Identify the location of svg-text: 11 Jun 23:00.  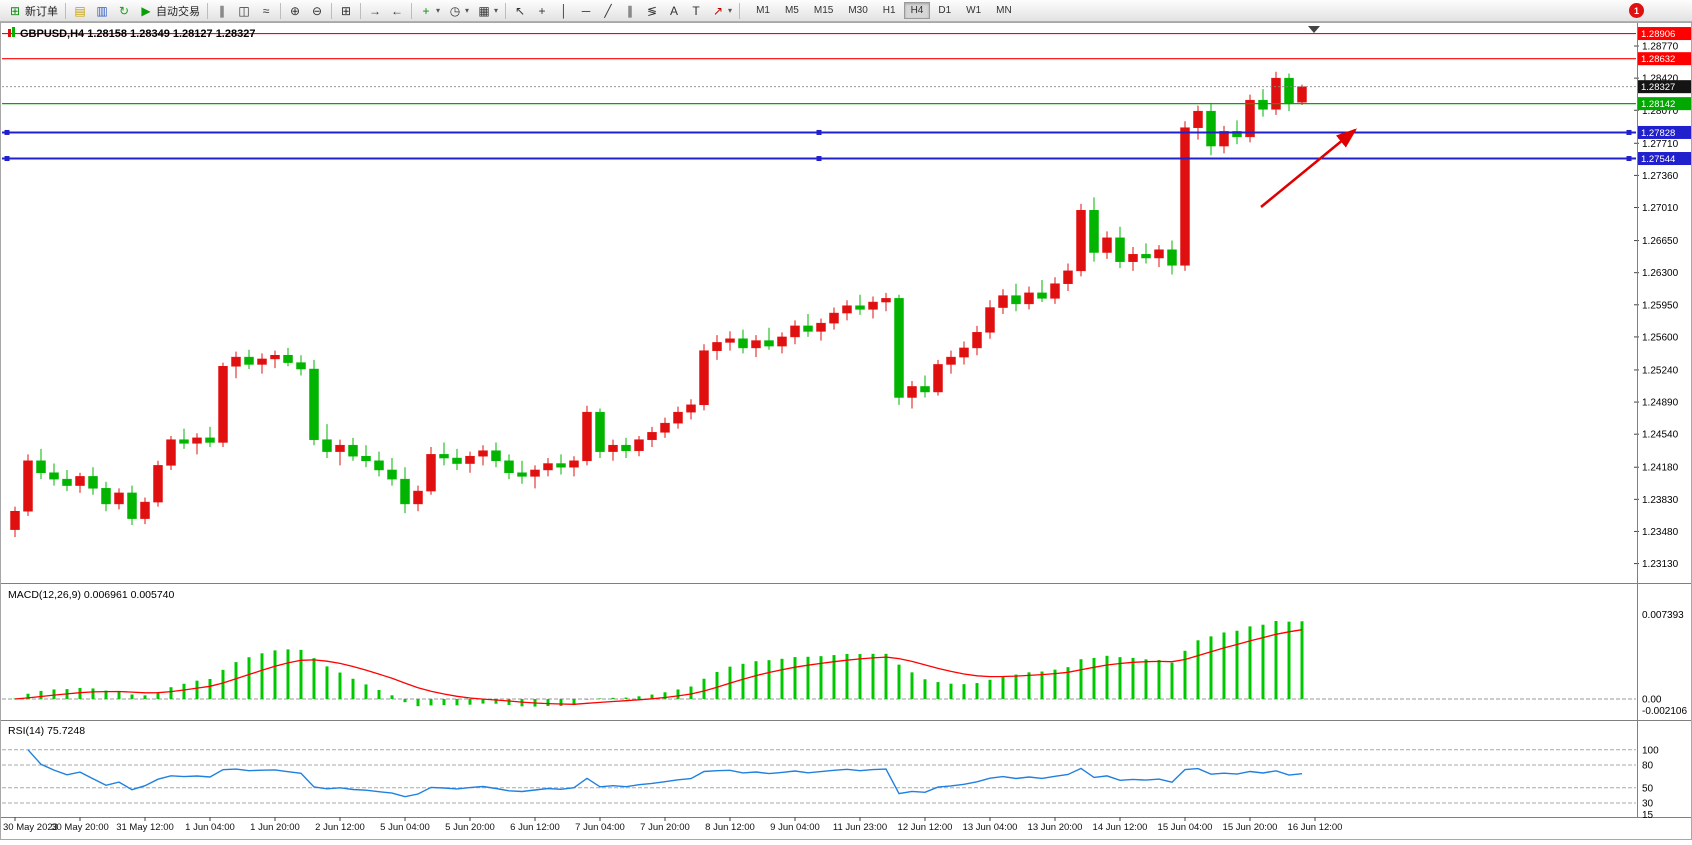
(860, 827).